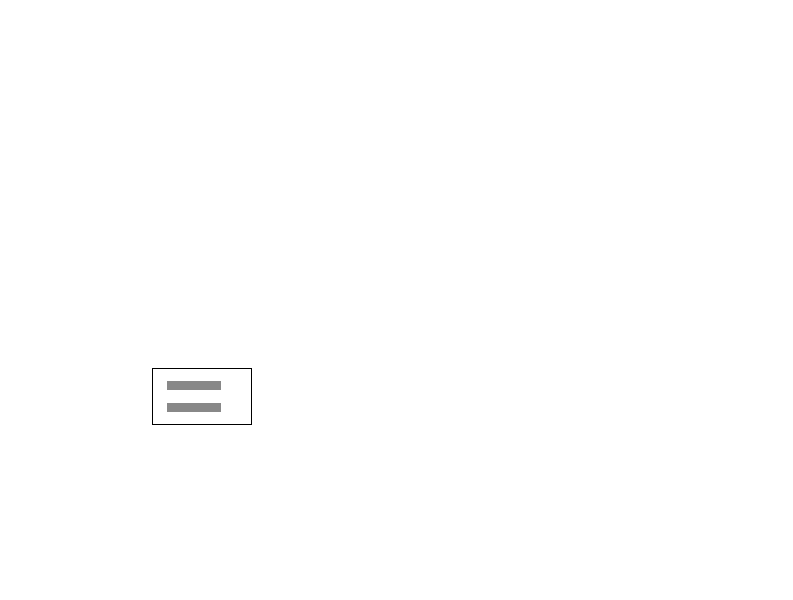 This screenshot has height=600, width=793. Describe the element at coordinates (34, 238) in the screenshot. I see `y-axis-label` at that location.